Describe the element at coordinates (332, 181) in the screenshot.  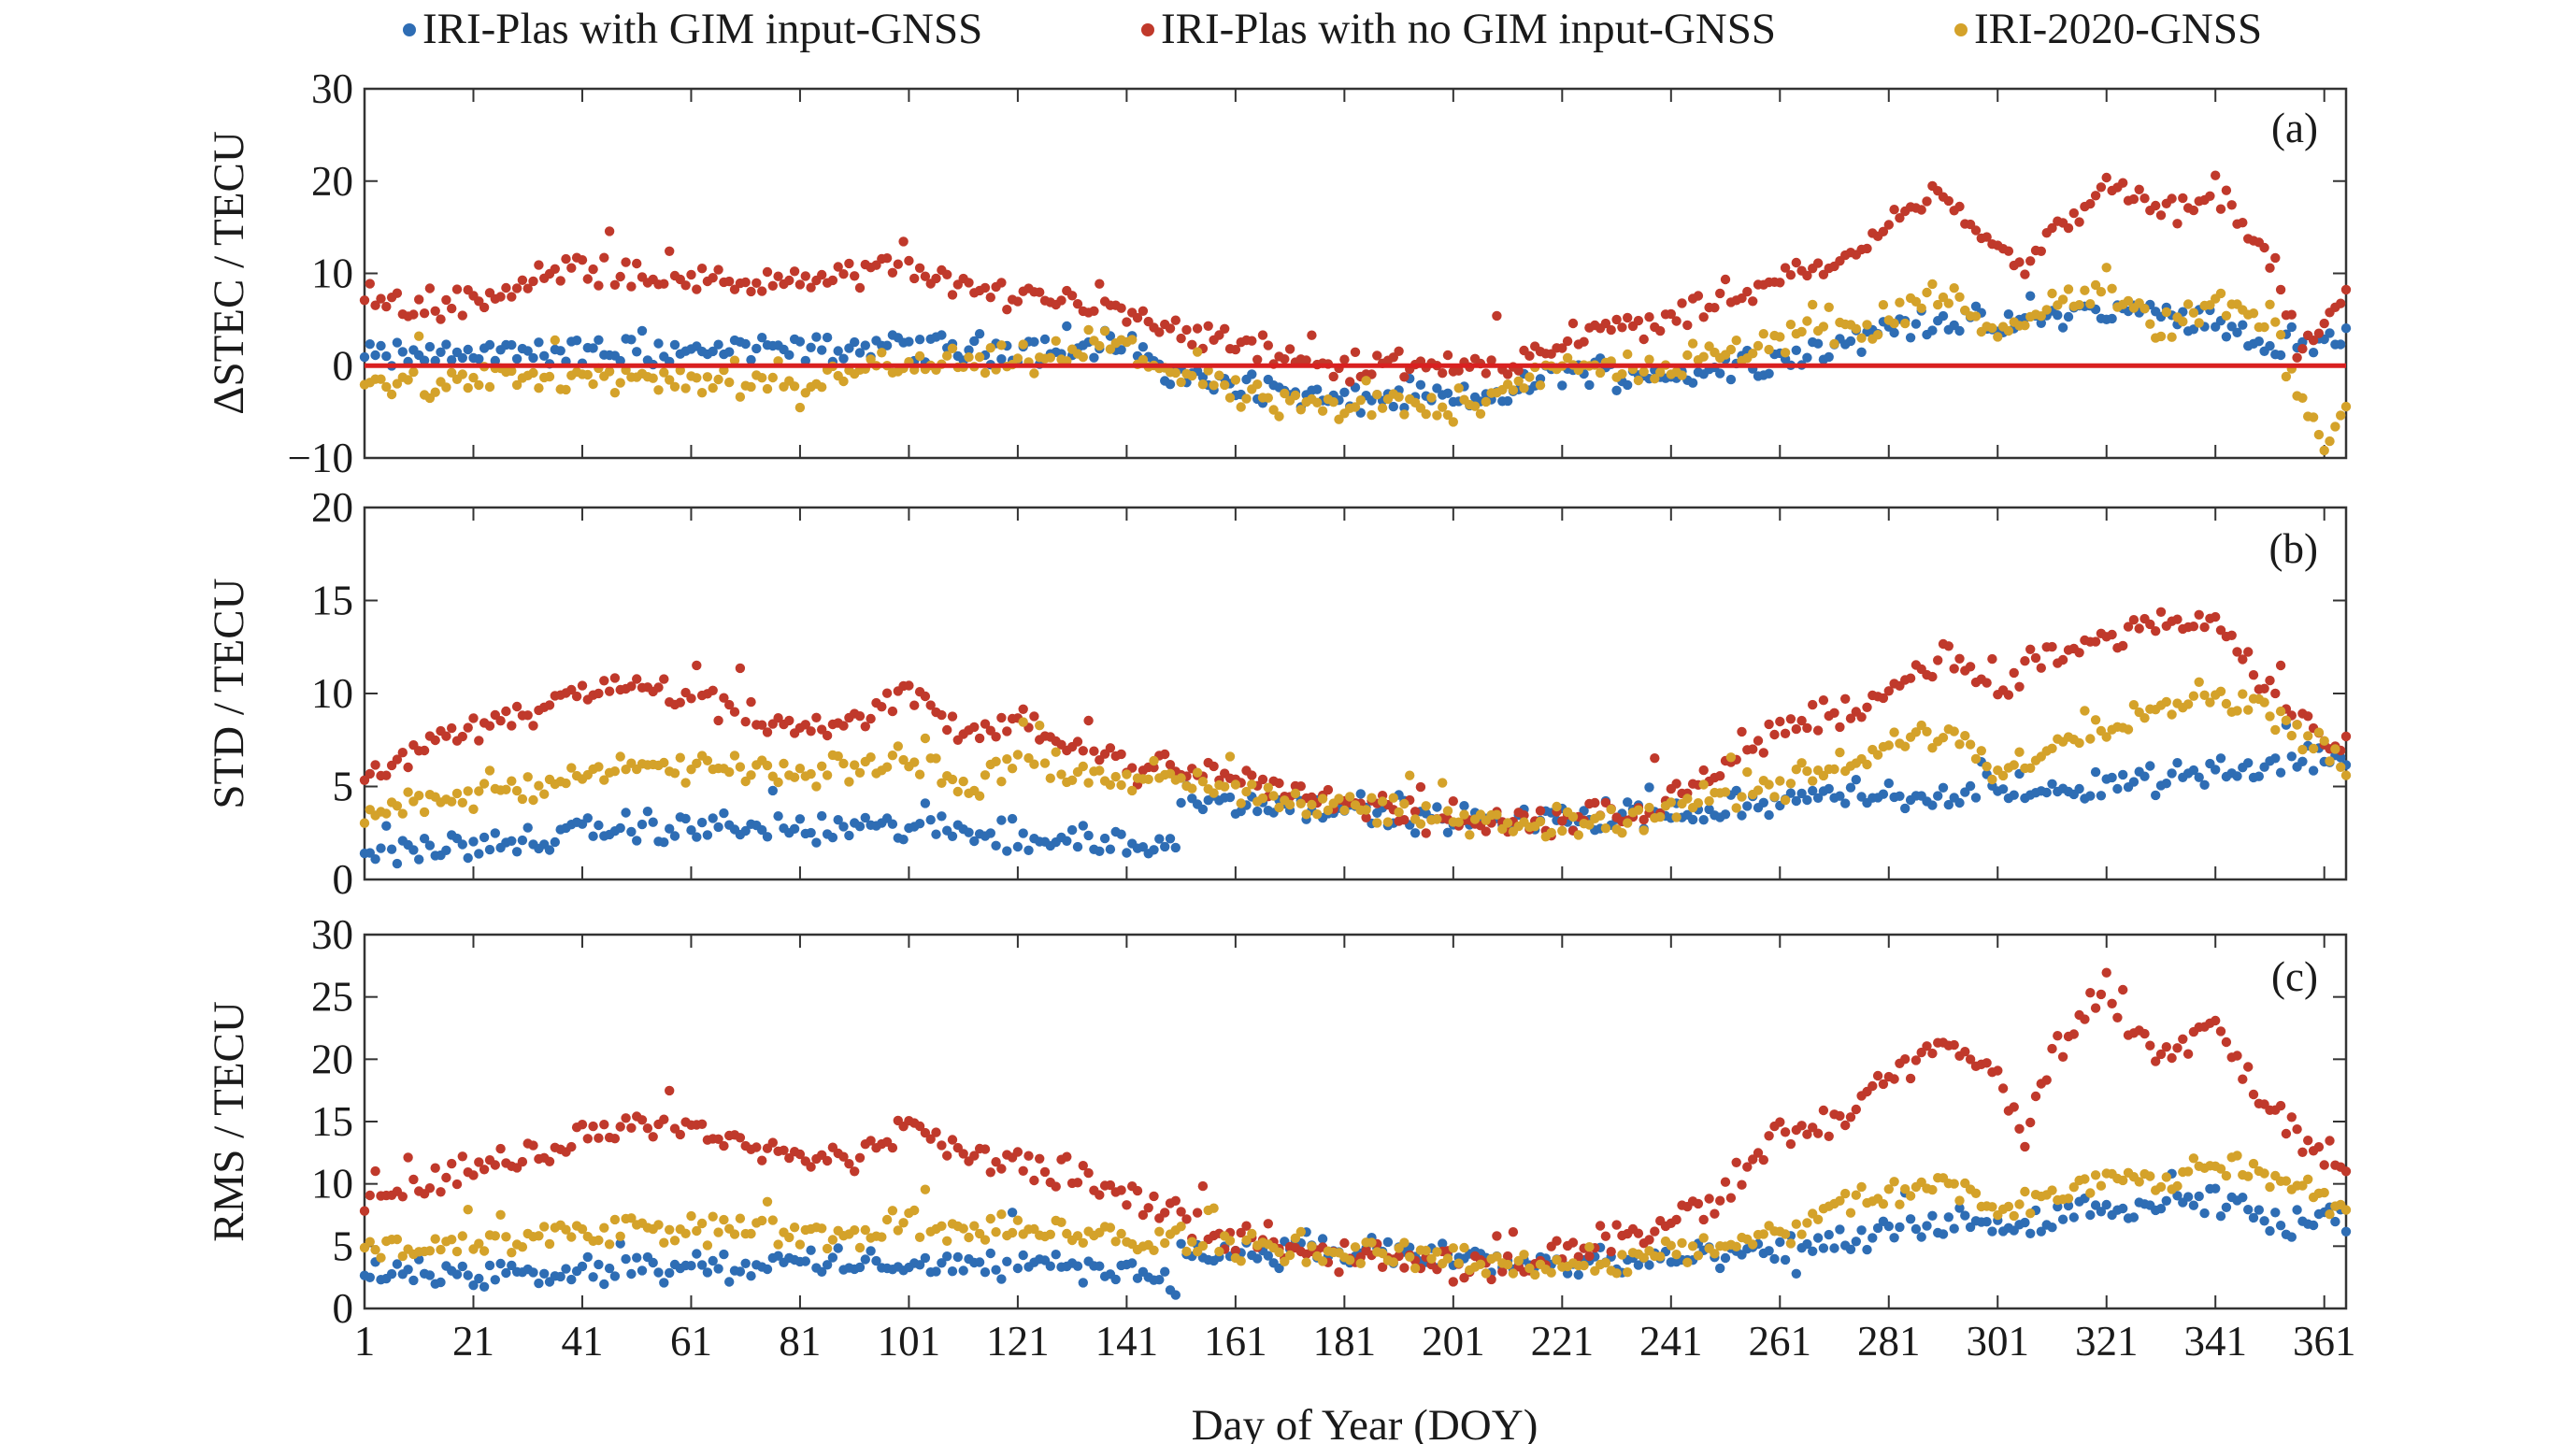
I see `y-tick-label: 20` at that location.